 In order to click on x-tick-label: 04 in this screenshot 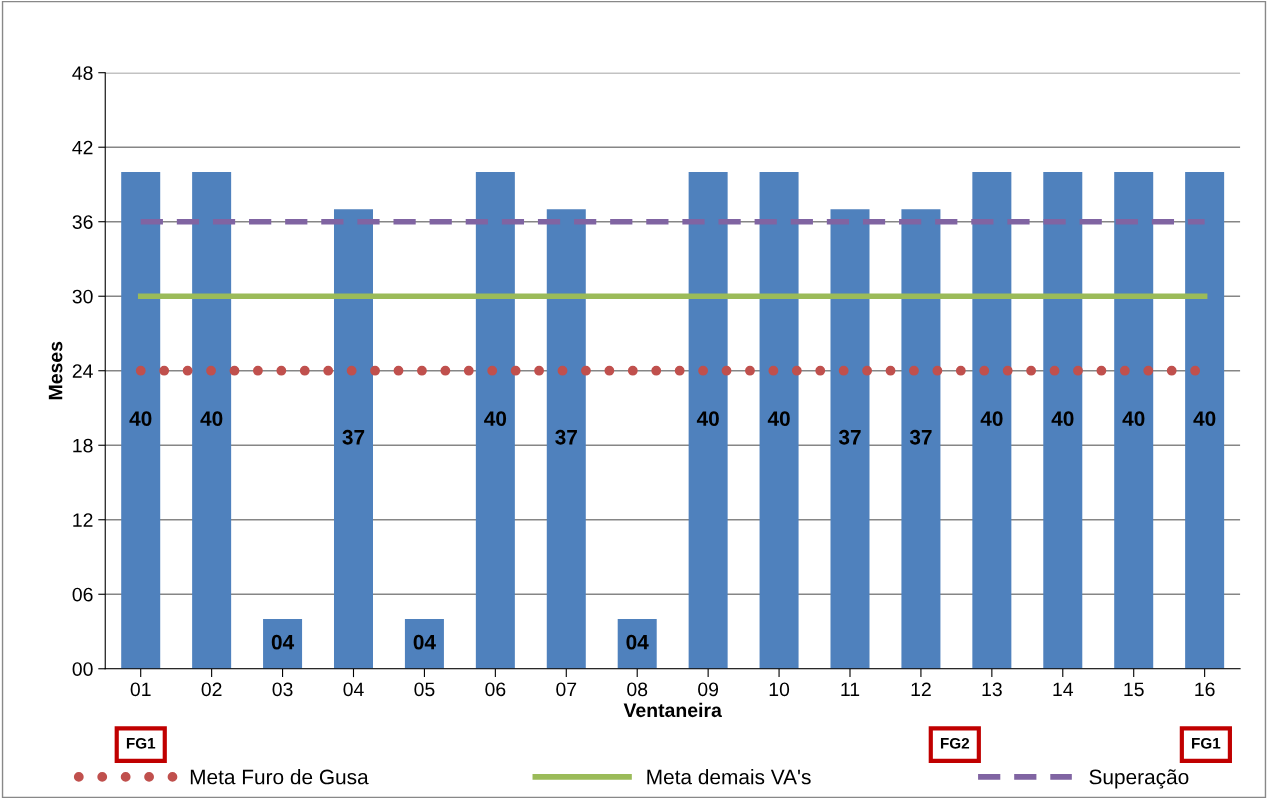, I will do `click(353, 689)`.